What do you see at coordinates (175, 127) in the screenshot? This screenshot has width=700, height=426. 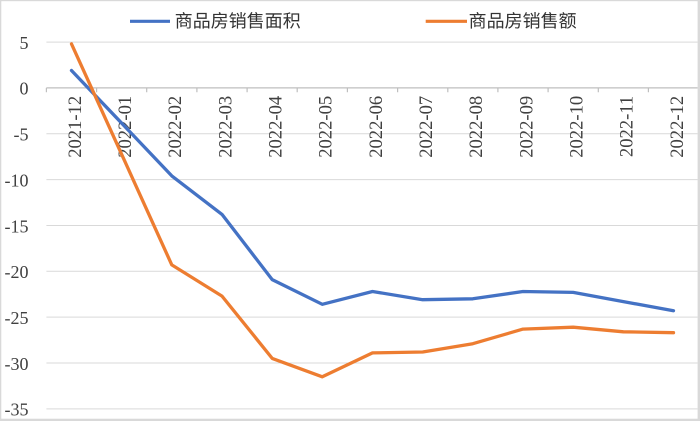 I see `svg-text: 2022-02` at bounding box center [175, 127].